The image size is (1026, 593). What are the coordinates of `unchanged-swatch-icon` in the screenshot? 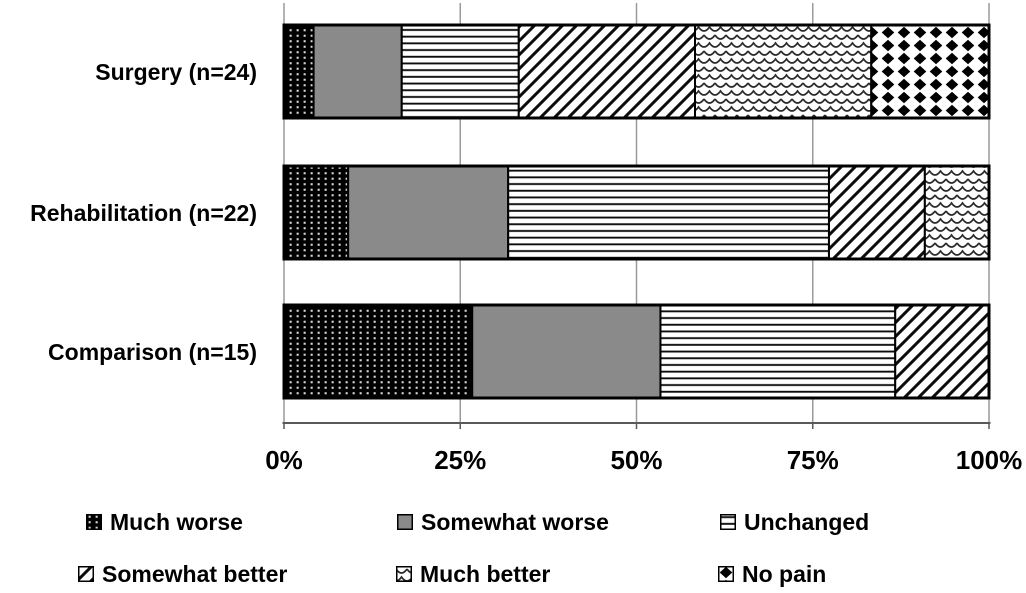 It's located at (728, 522).